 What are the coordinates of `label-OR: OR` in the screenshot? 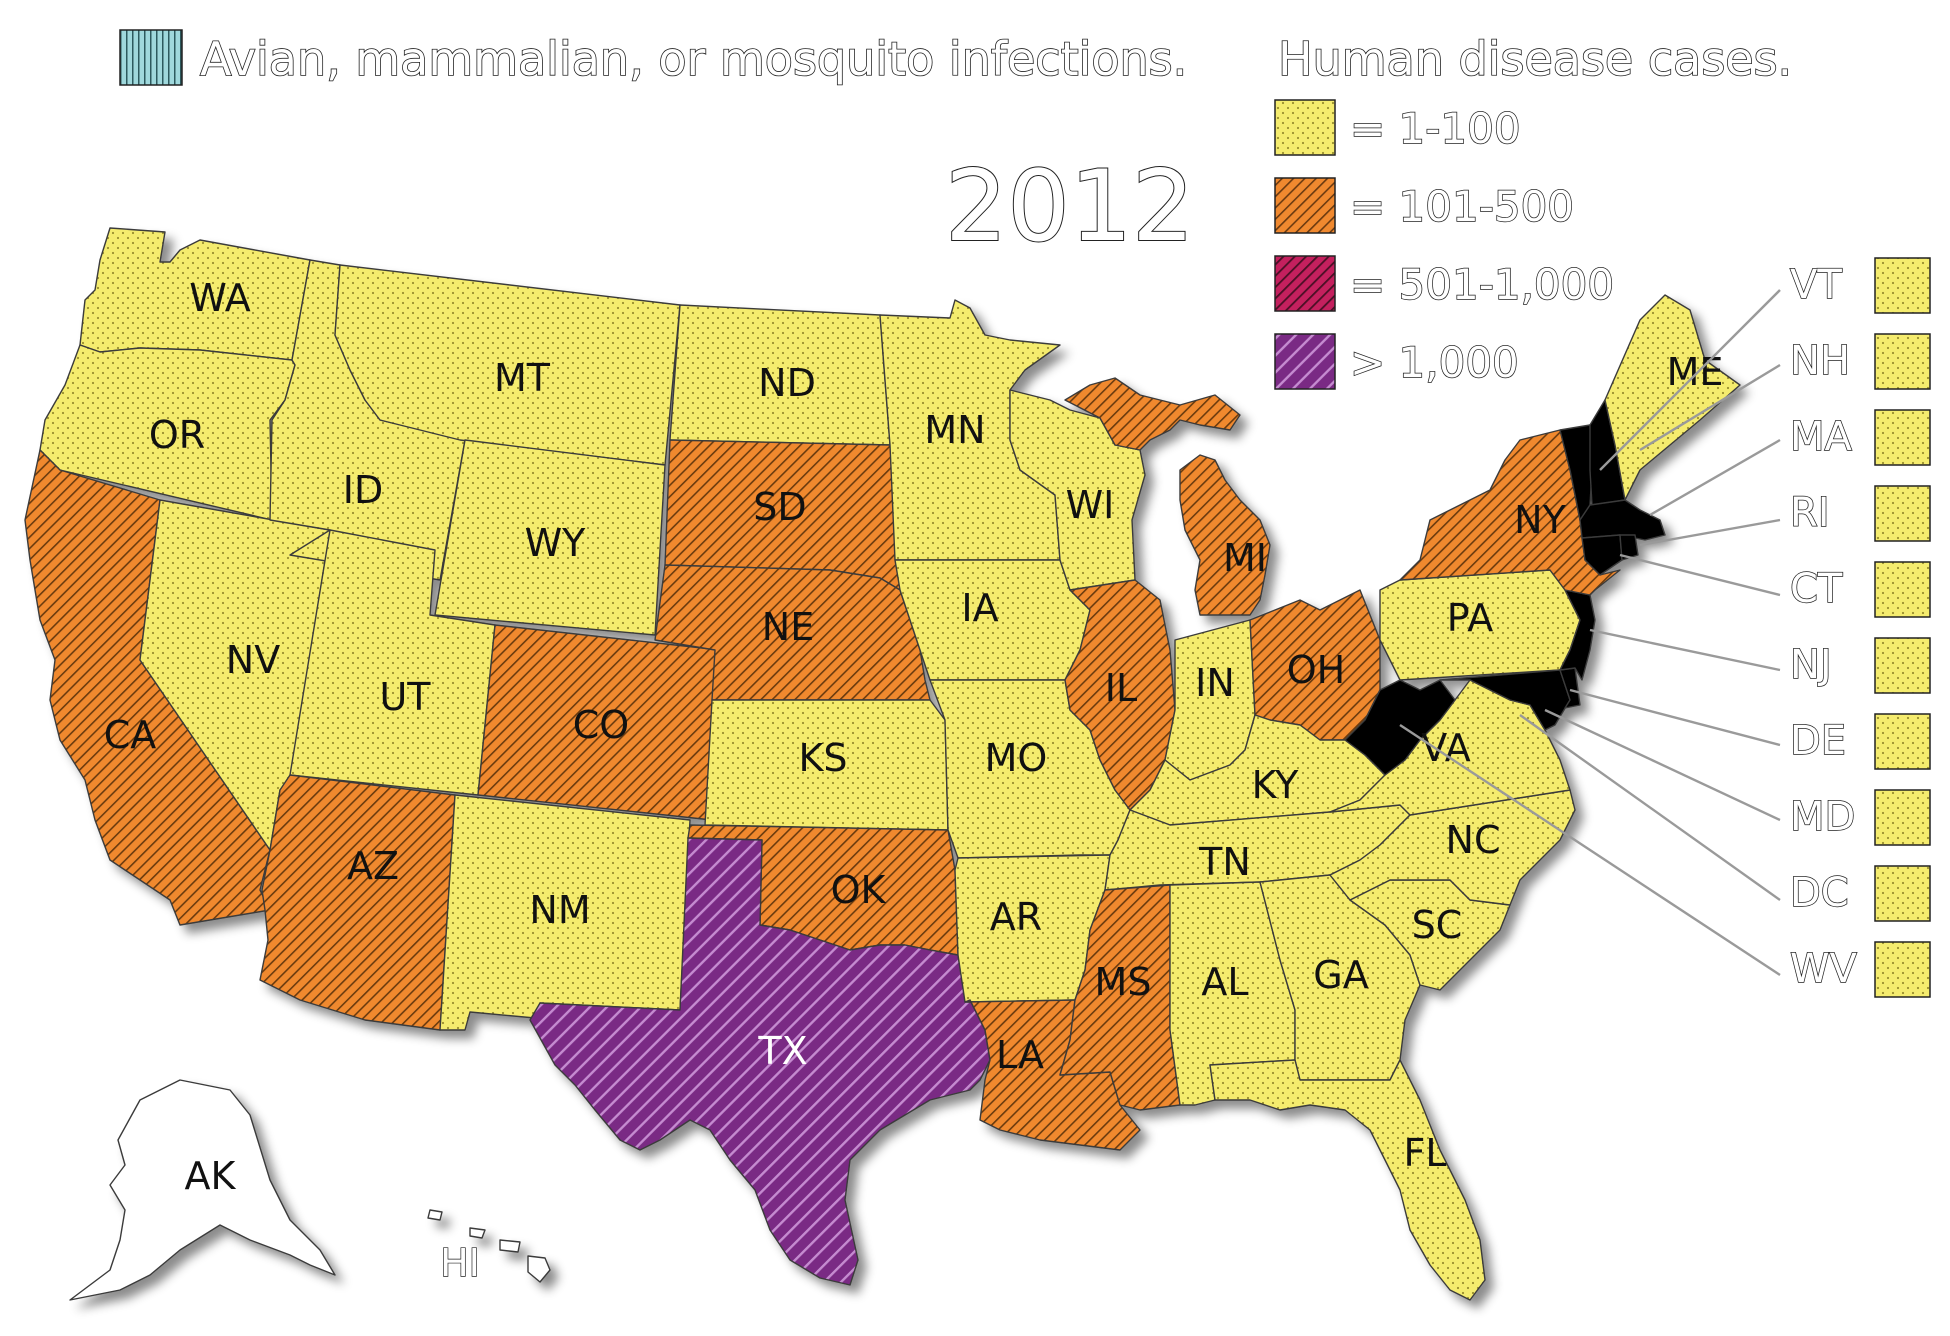 It's located at (177, 435).